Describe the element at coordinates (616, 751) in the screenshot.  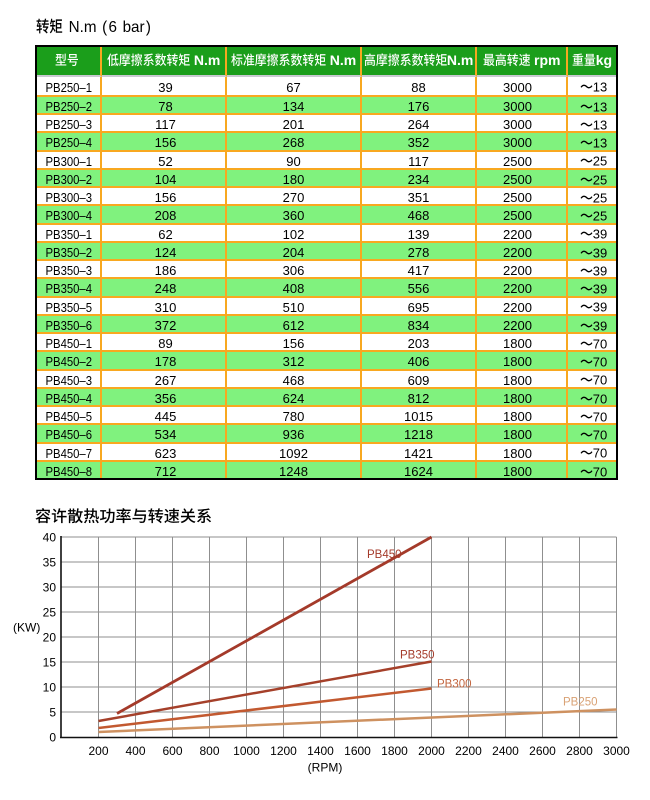
I see `svg-text: 3000` at that location.